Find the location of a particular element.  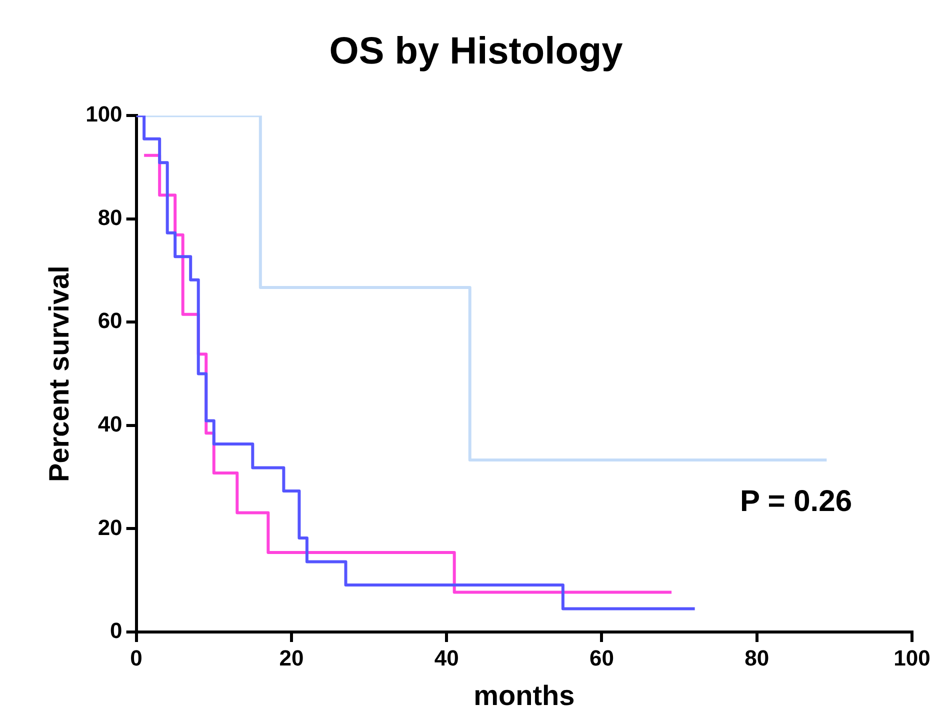

y-tick-label: 60 is located at coordinates (110, 321).